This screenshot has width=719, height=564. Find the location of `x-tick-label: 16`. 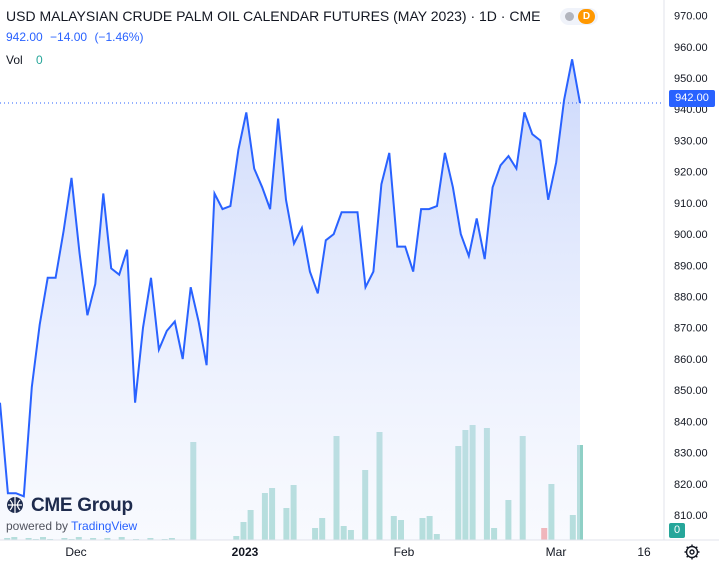

x-tick-label: 16 is located at coordinates (644, 552).